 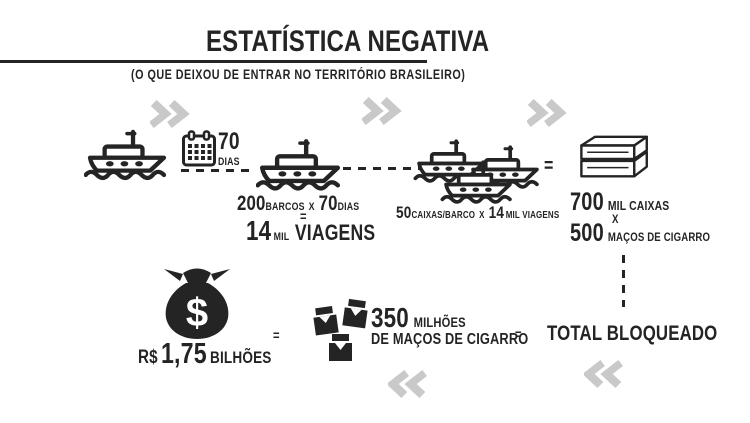 What do you see at coordinates (348, 41) in the screenshot?
I see `page-title: ESTATÍSTICA NEGATIVA` at bounding box center [348, 41].